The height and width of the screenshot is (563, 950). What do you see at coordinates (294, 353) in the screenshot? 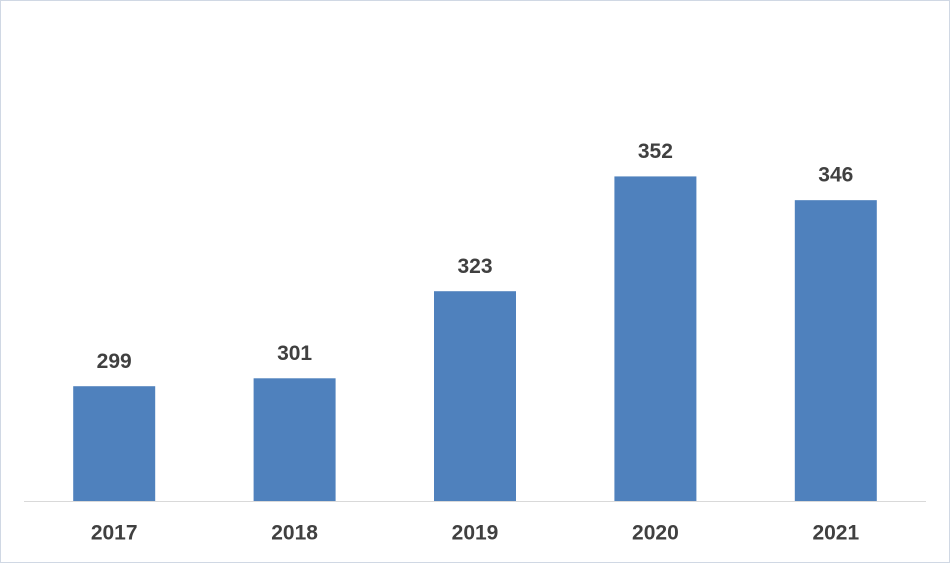
I see `data-label: 301` at bounding box center [294, 353].